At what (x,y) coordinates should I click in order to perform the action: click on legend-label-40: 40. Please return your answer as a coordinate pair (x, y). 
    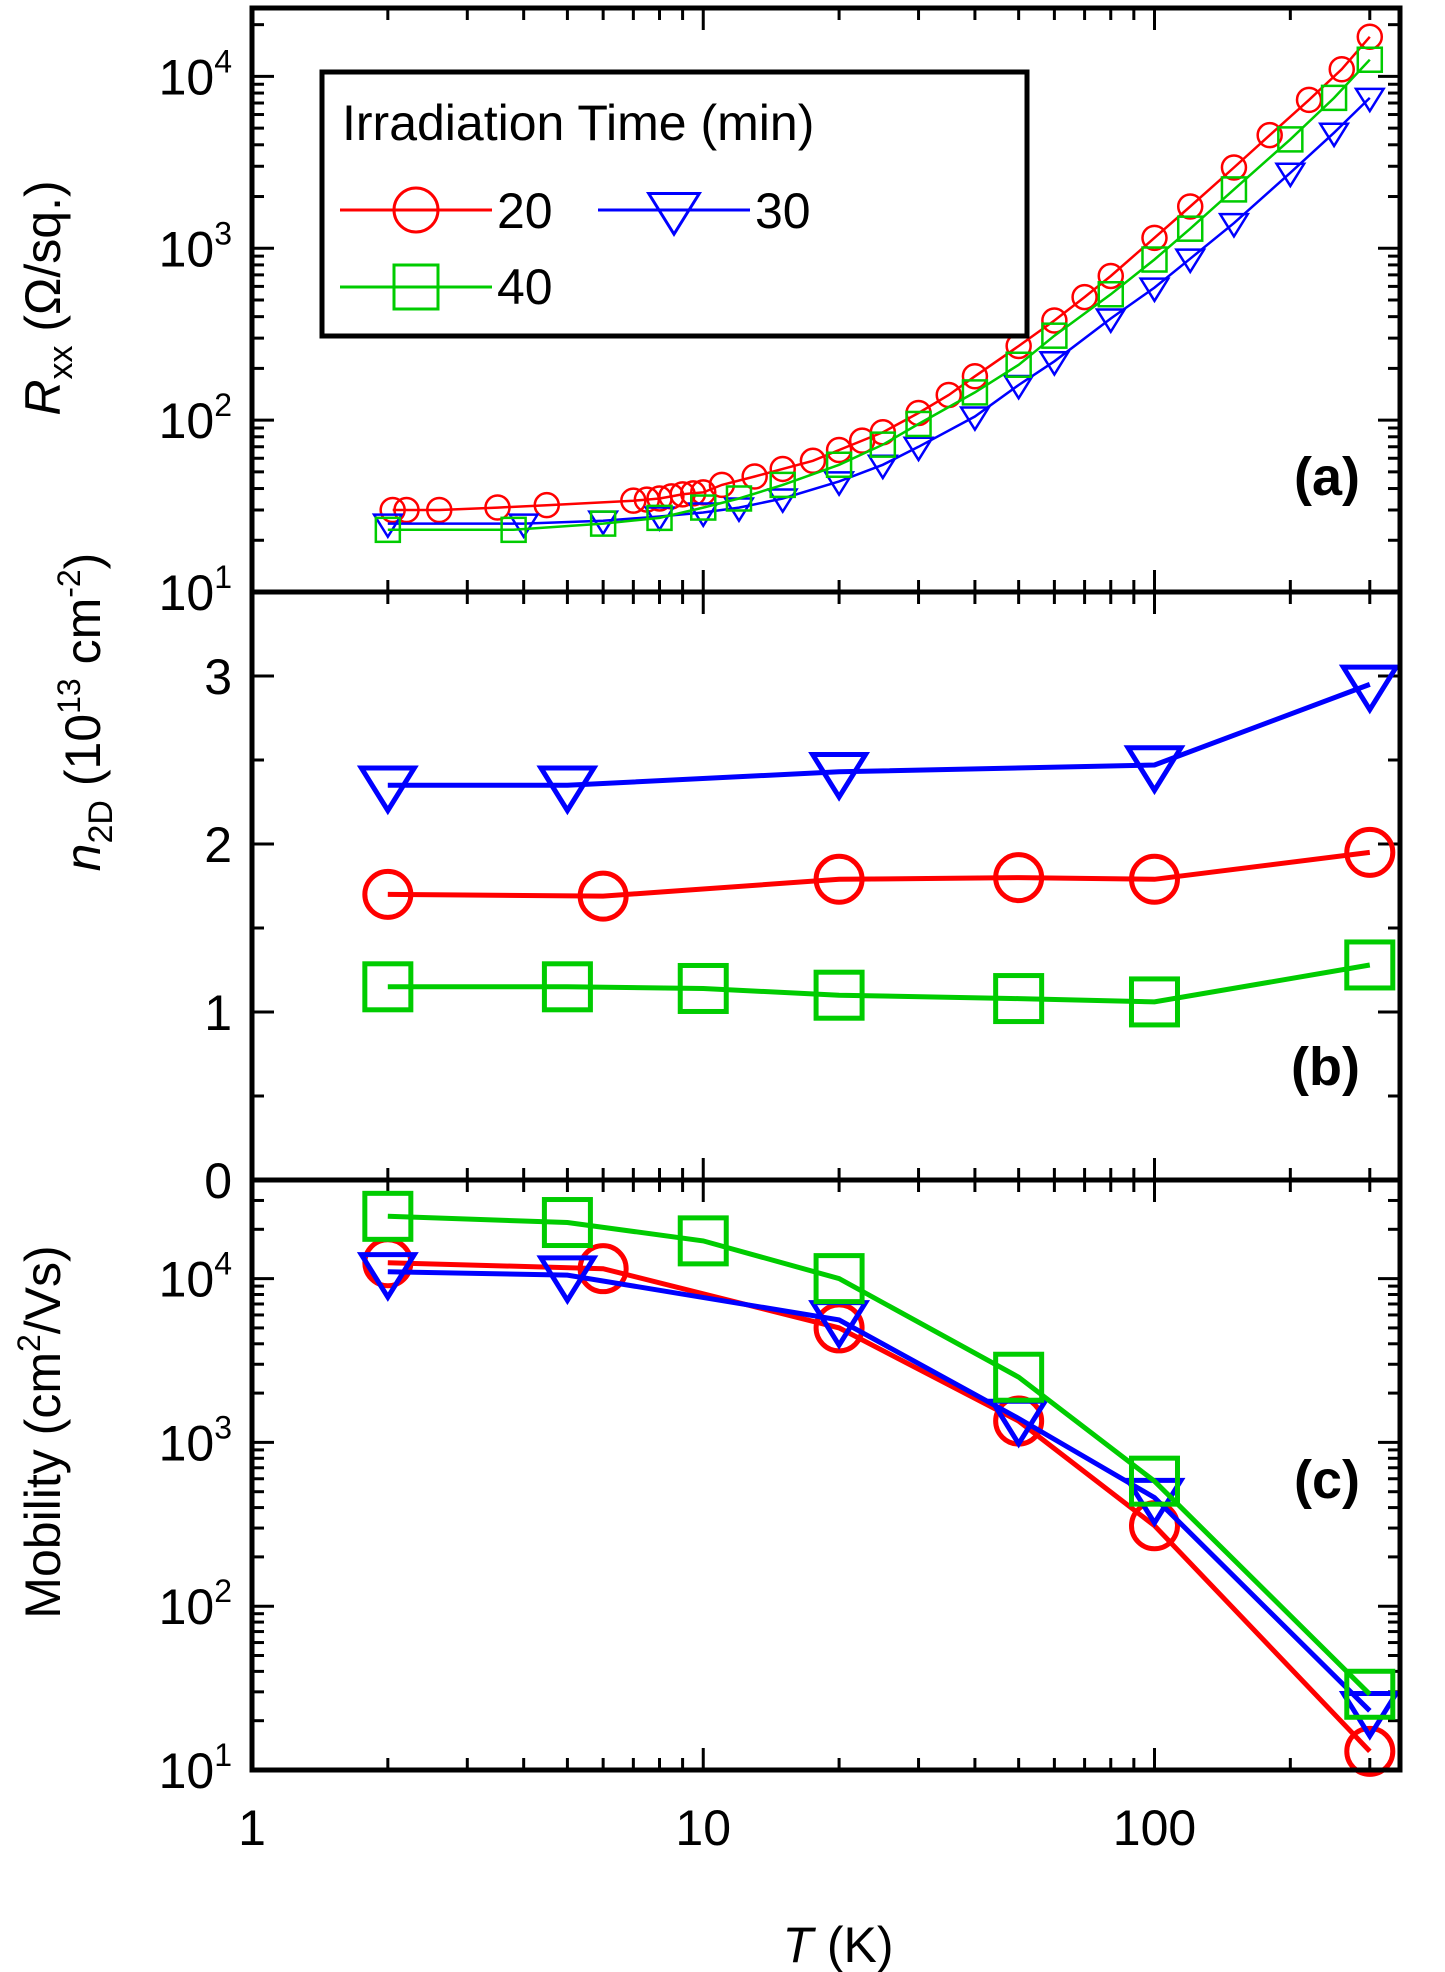
    Looking at the image, I should click on (525, 287).